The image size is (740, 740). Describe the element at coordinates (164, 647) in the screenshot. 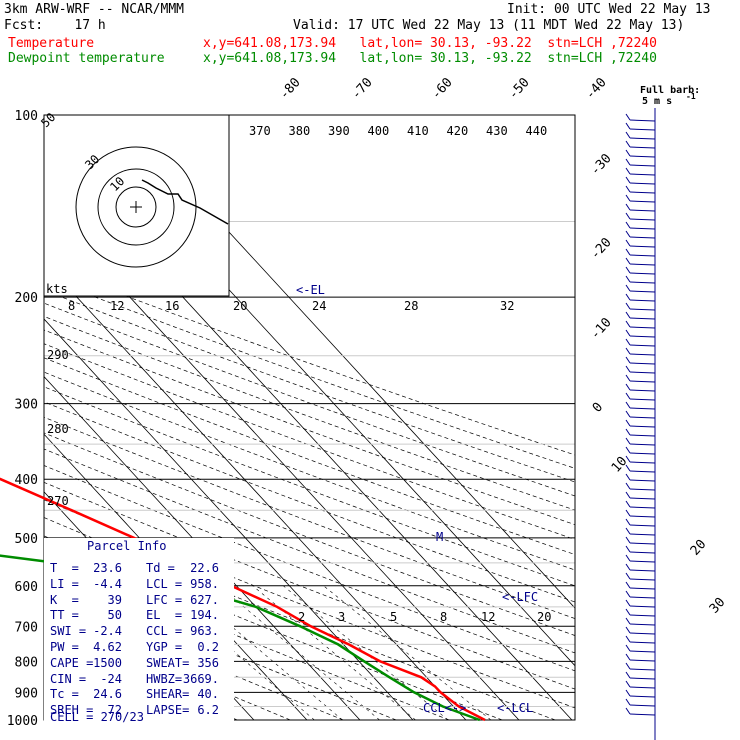

I see `parcel-info-cell-5-2: YGP =` at that location.